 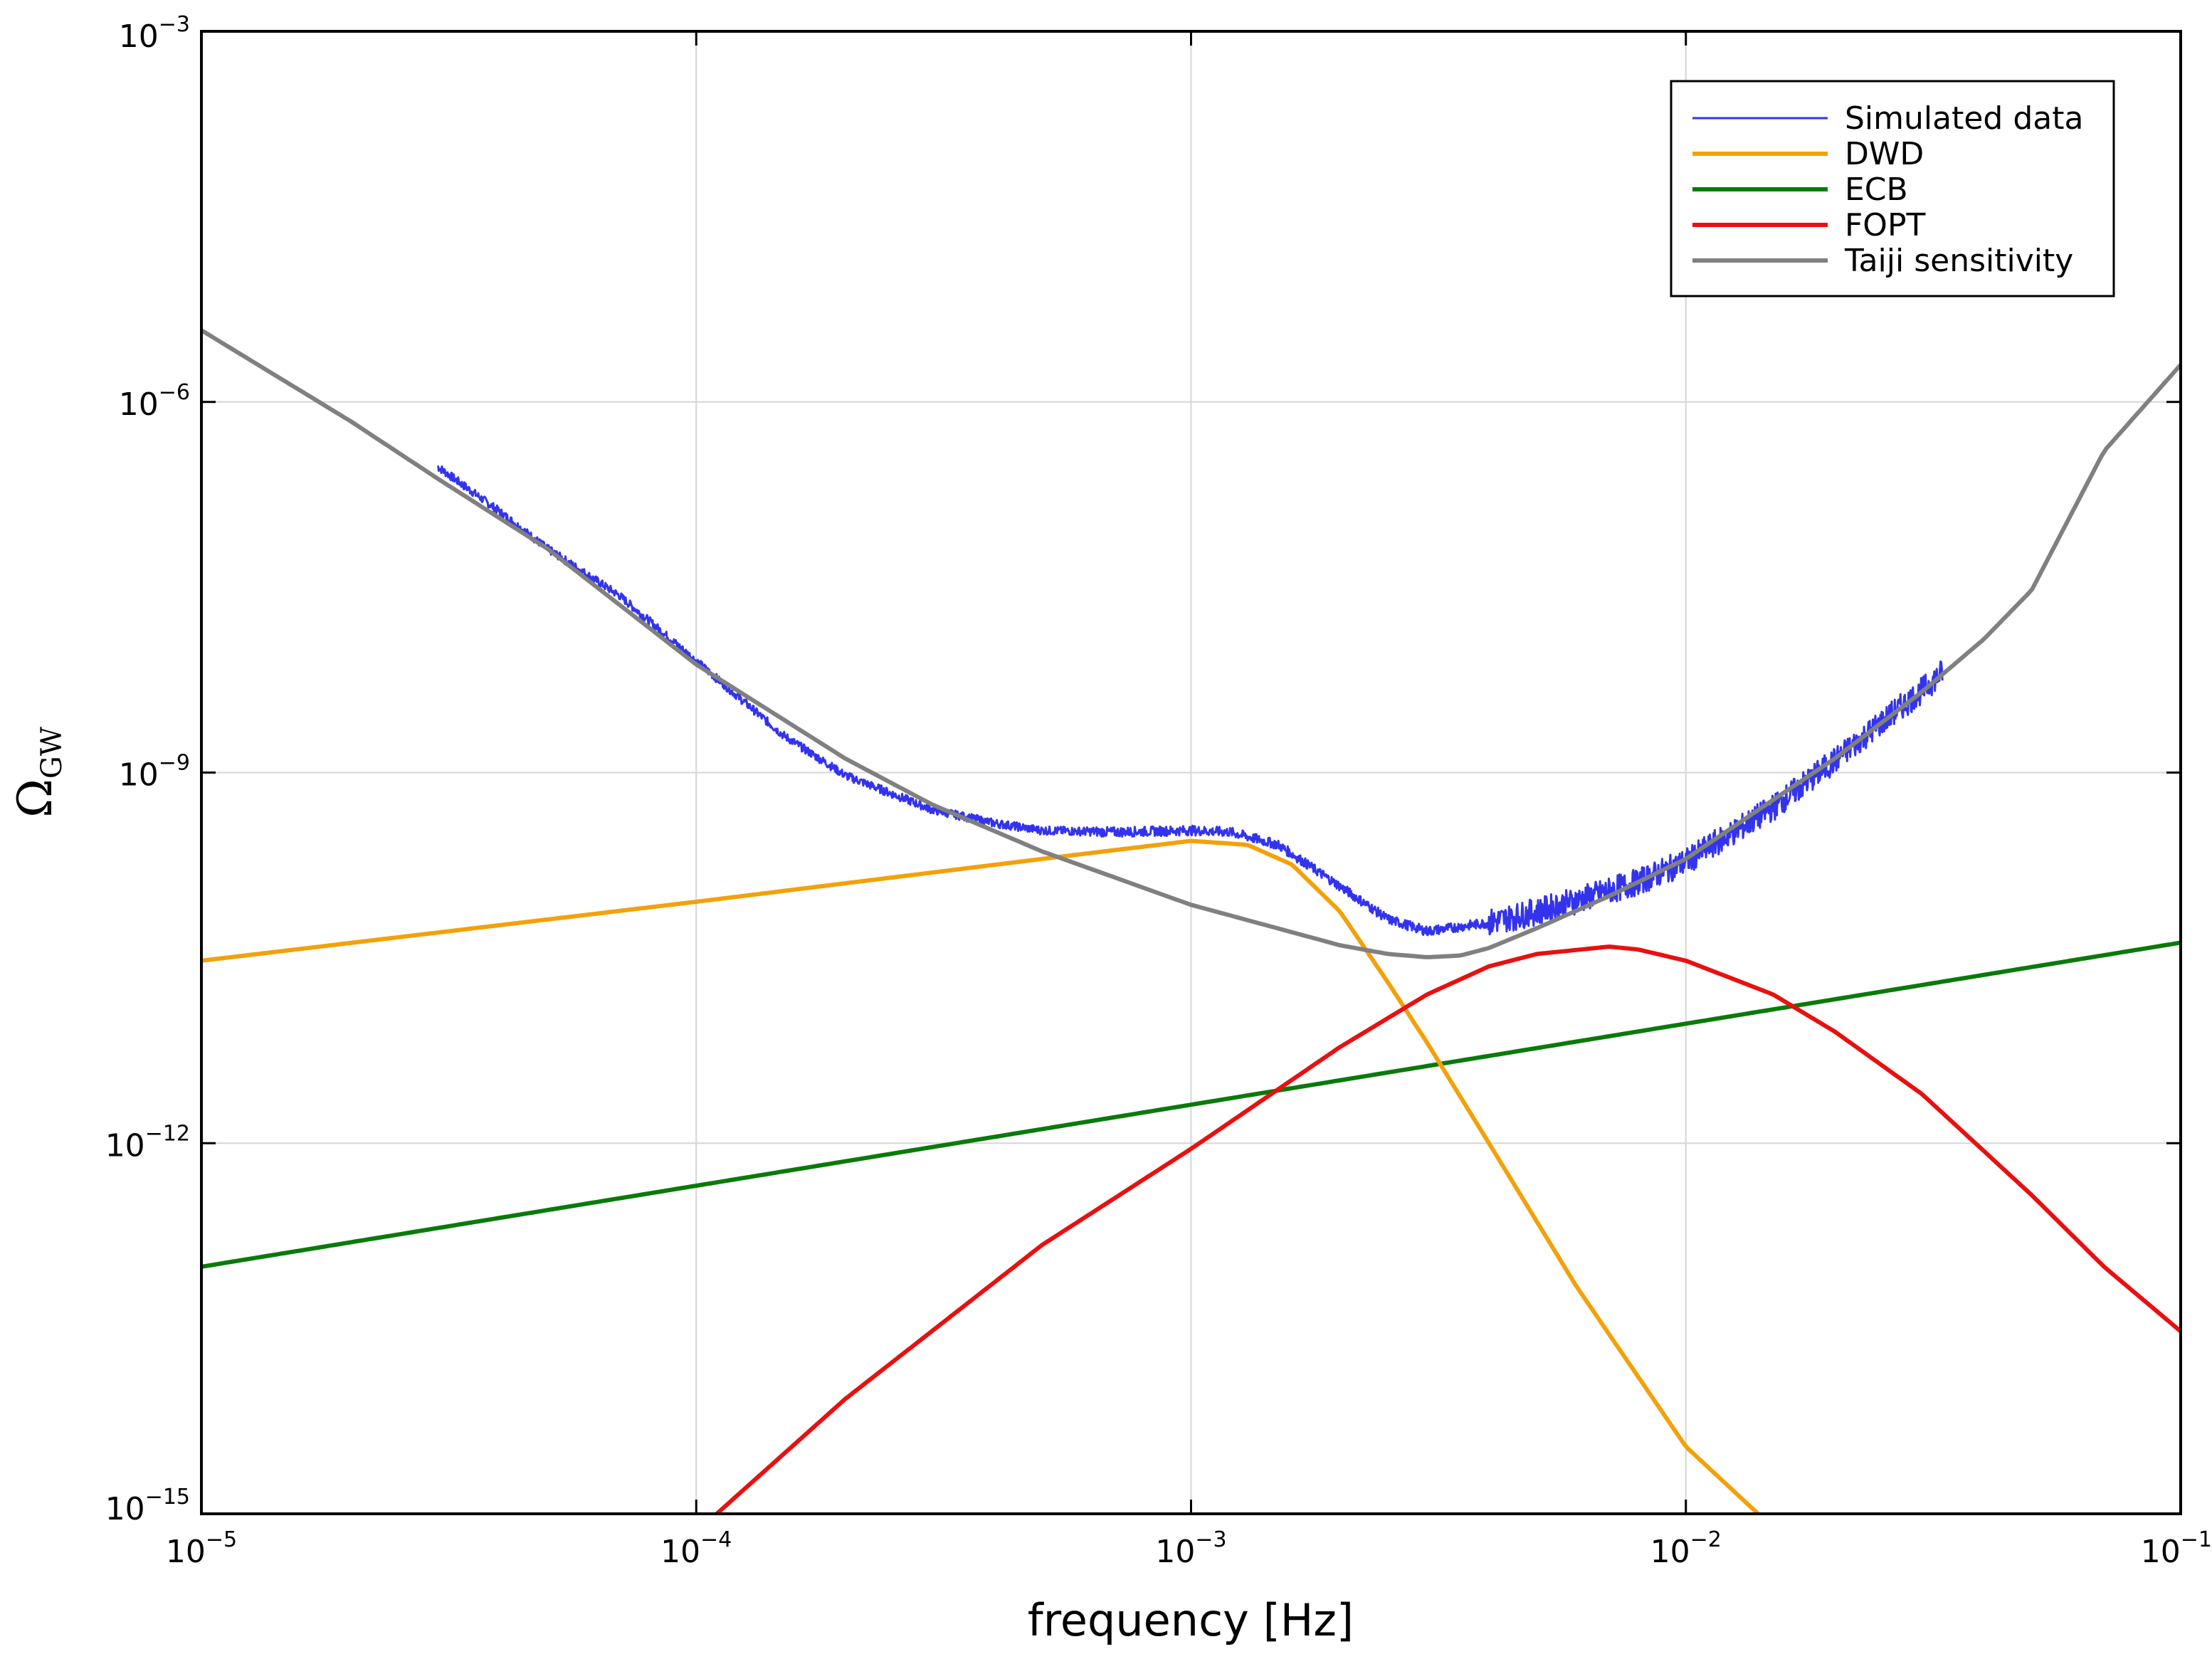 I want to click on legend-entry-simulated-data: Simulated data, so click(x=1964, y=118).